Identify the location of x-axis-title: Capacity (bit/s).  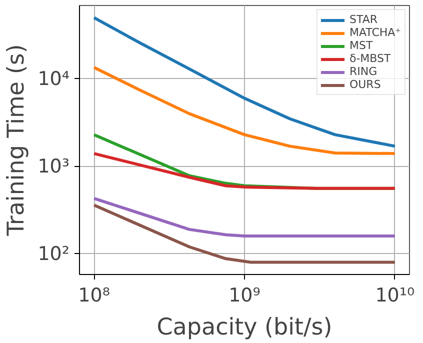
(244, 327).